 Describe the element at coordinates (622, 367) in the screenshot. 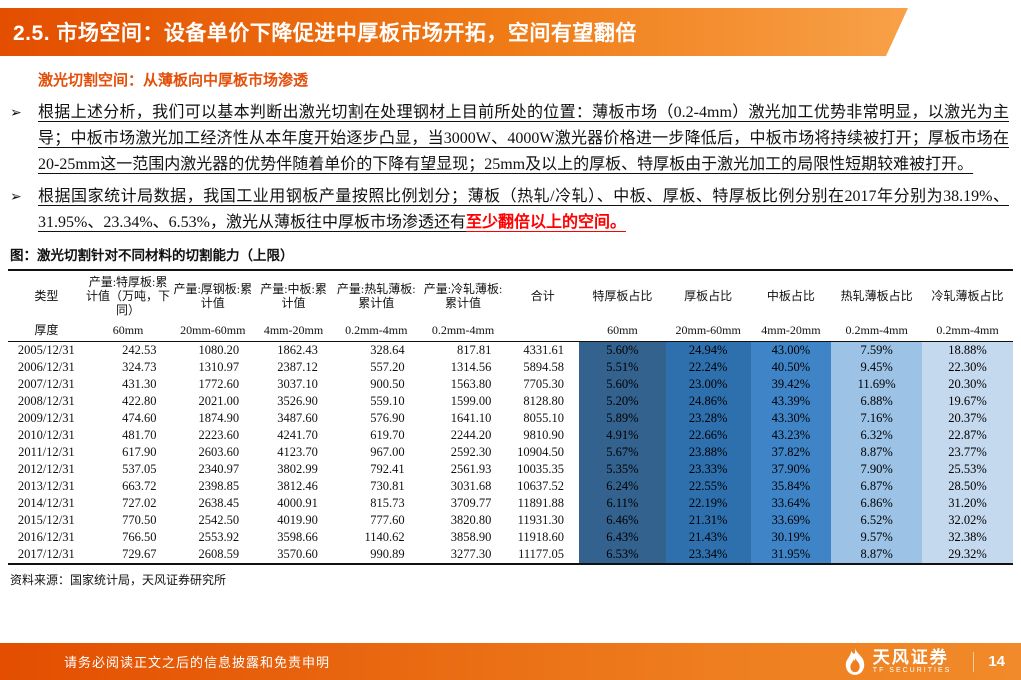

I see `table-cell: 5.51%` at that location.